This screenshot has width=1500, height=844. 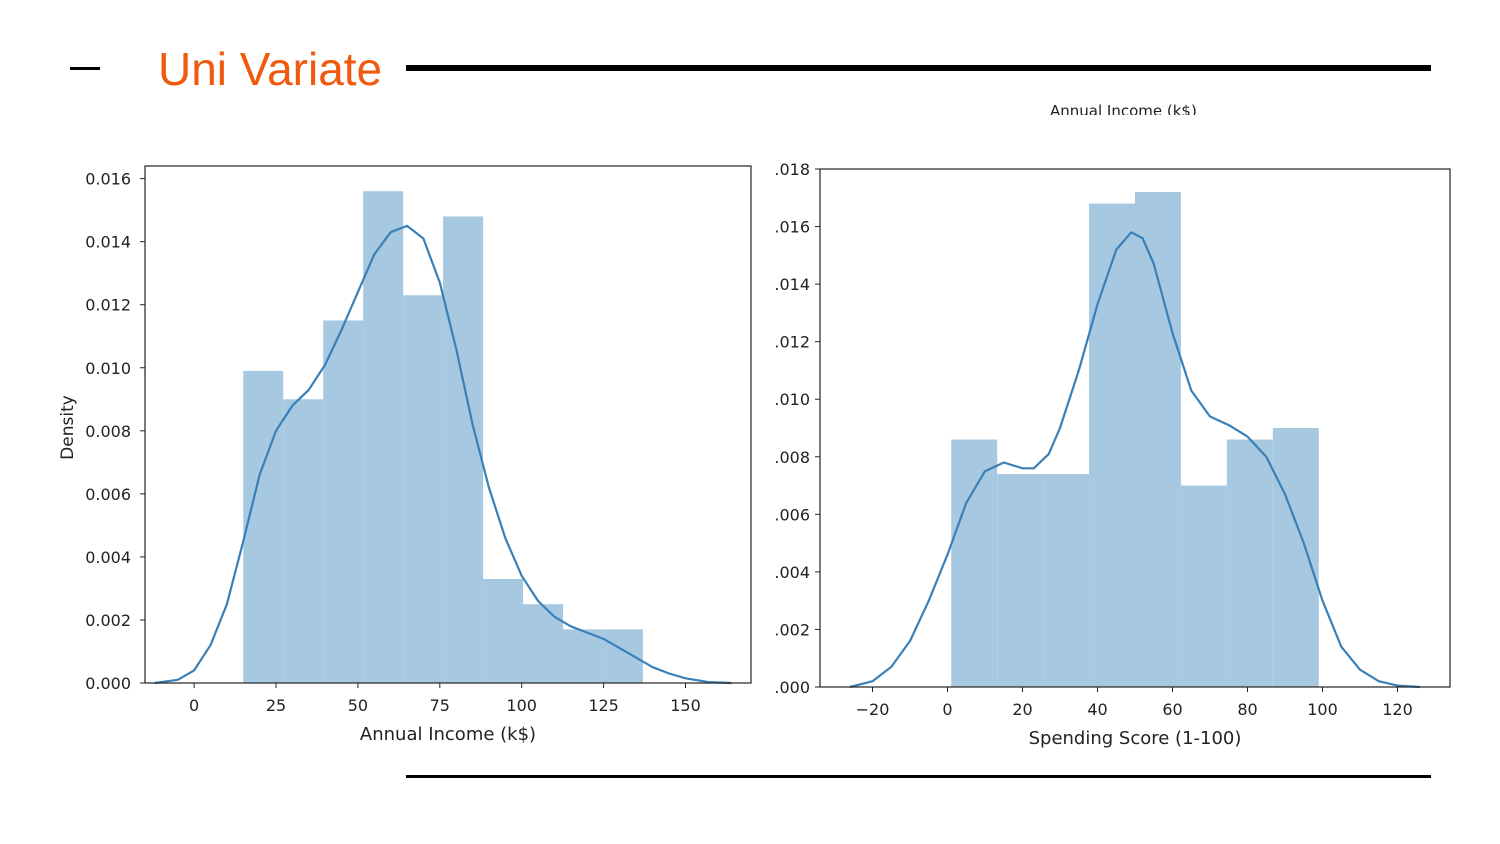 I want to click on clipped-chart-label: Annual Income (k$), so click(x=1135, y=107).